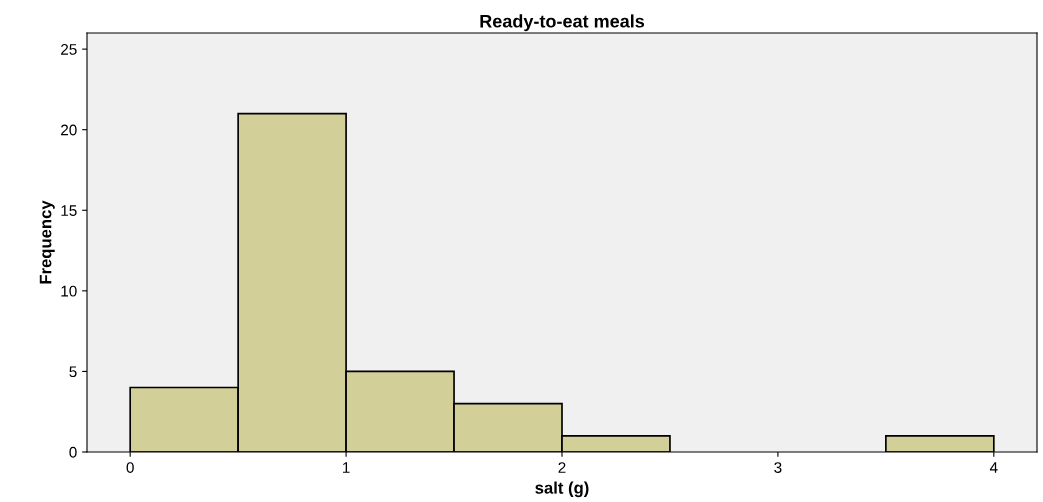 This screenshot has height=502, width=1043. I want to click on y-tick-label: 10, so click(69, 291).